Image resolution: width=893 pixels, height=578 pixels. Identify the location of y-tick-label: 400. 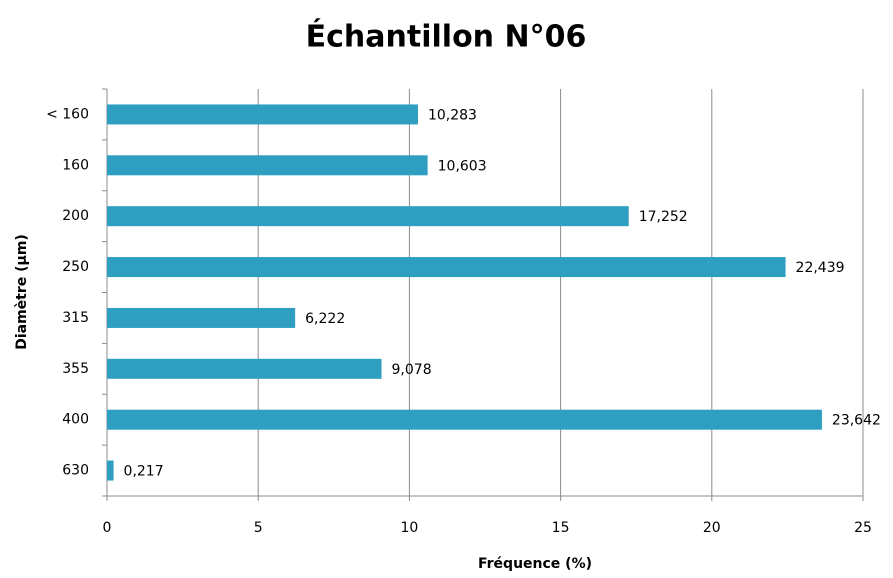
(75, 420).